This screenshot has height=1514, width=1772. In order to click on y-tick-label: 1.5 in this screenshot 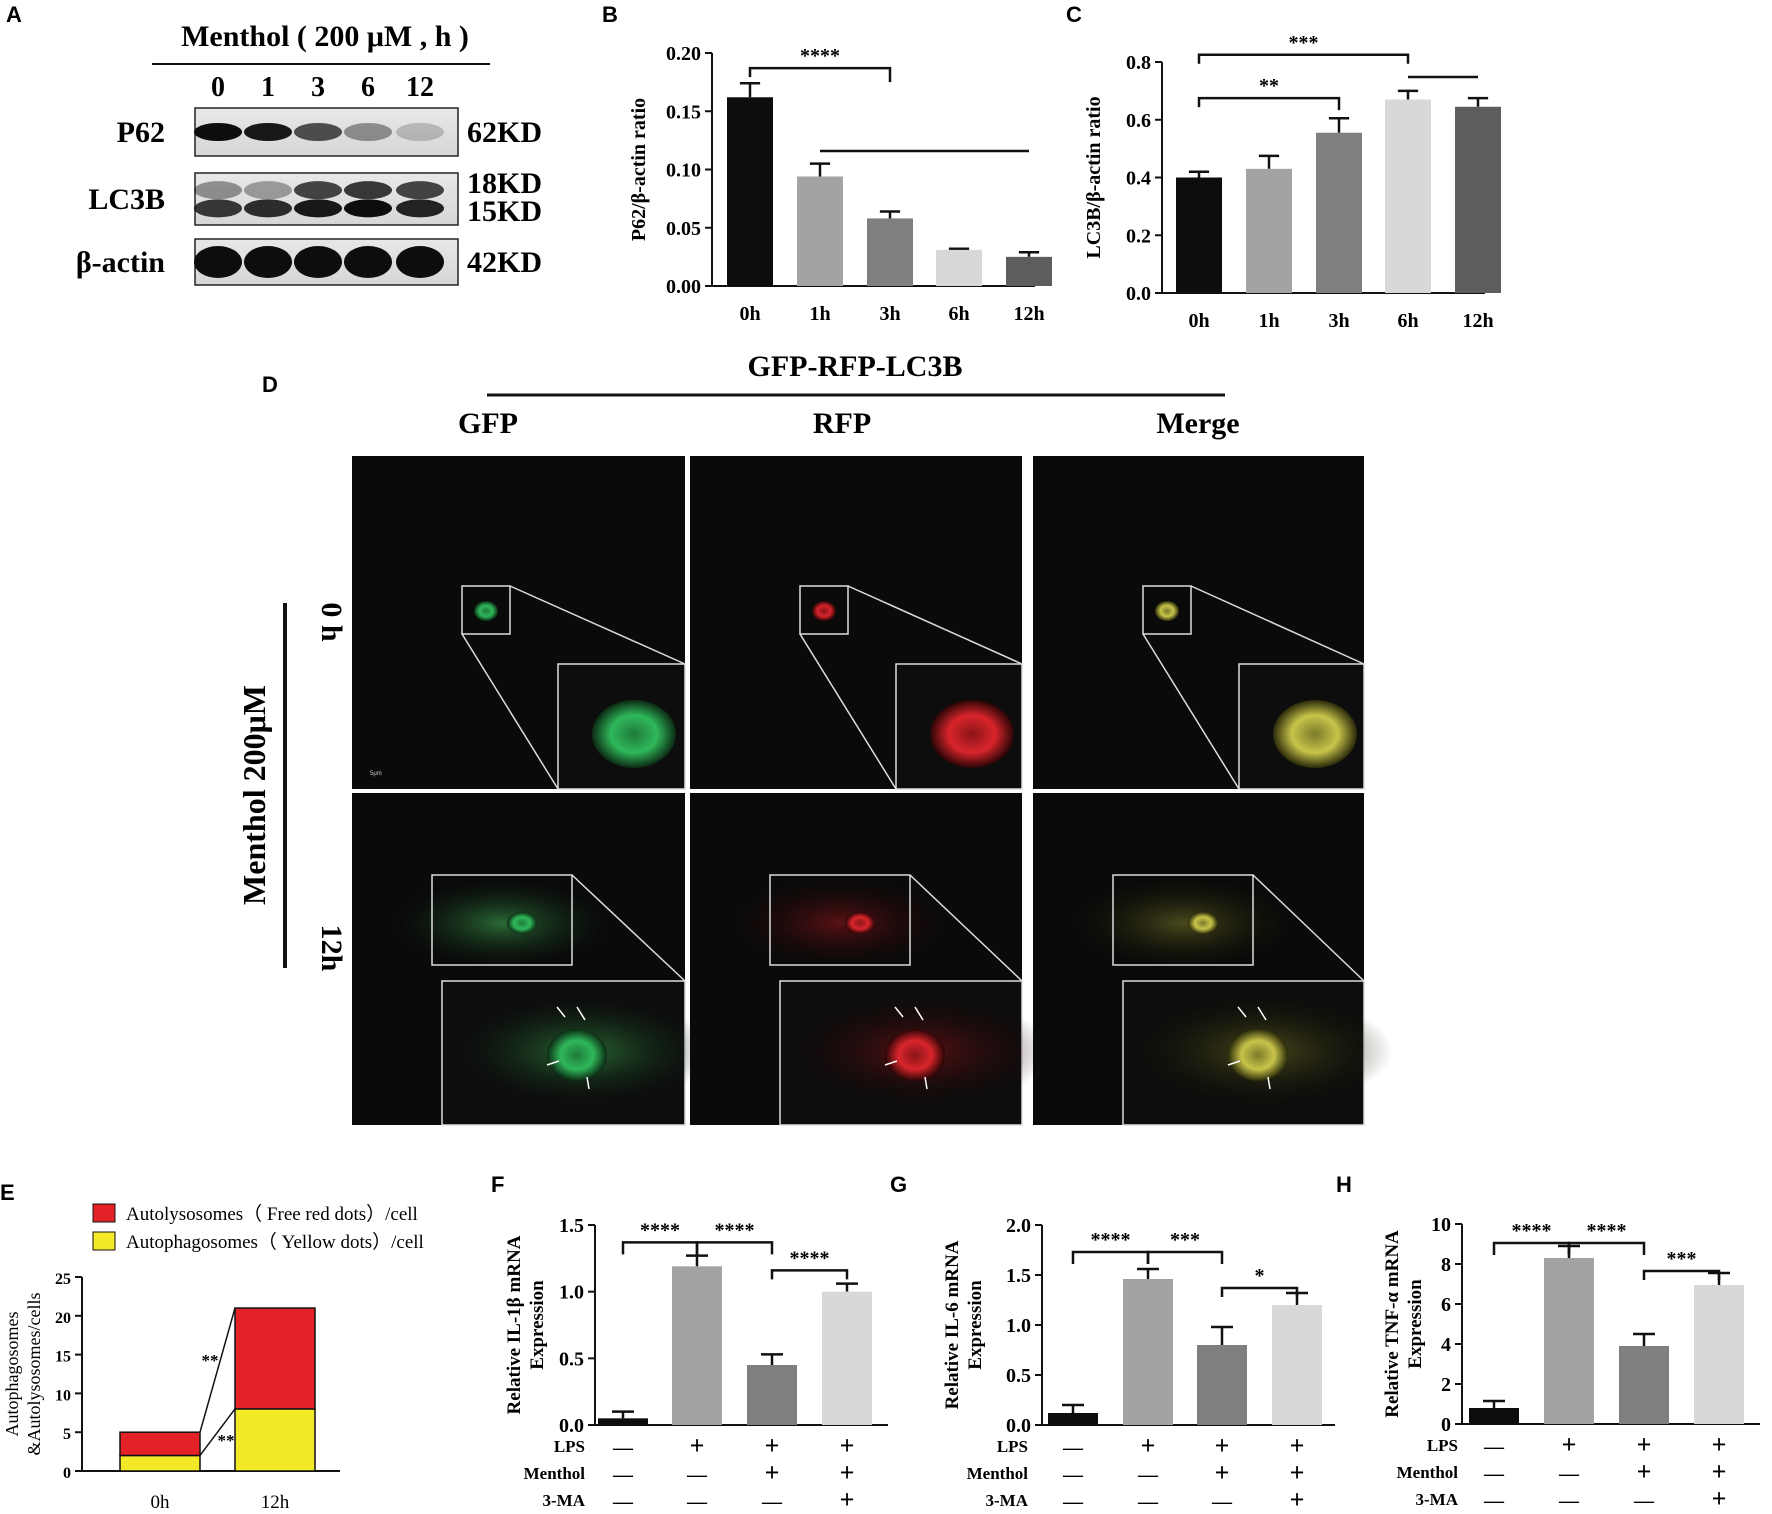, I will do `click(1018, 1276)`.